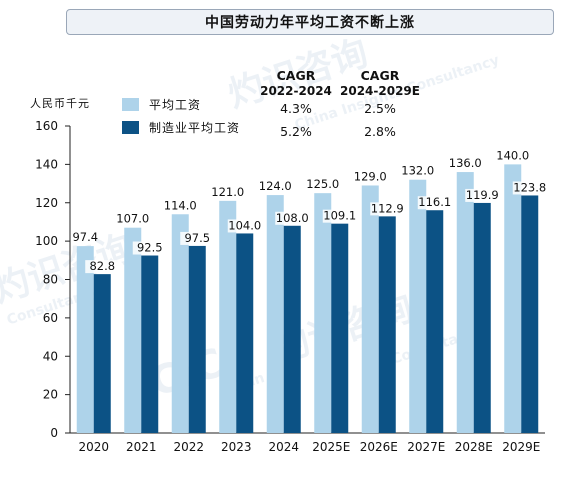  Describe the element at coordinates (370, 176) in the screenshot. I see `data-label-average-wage: 129.0` at that location.